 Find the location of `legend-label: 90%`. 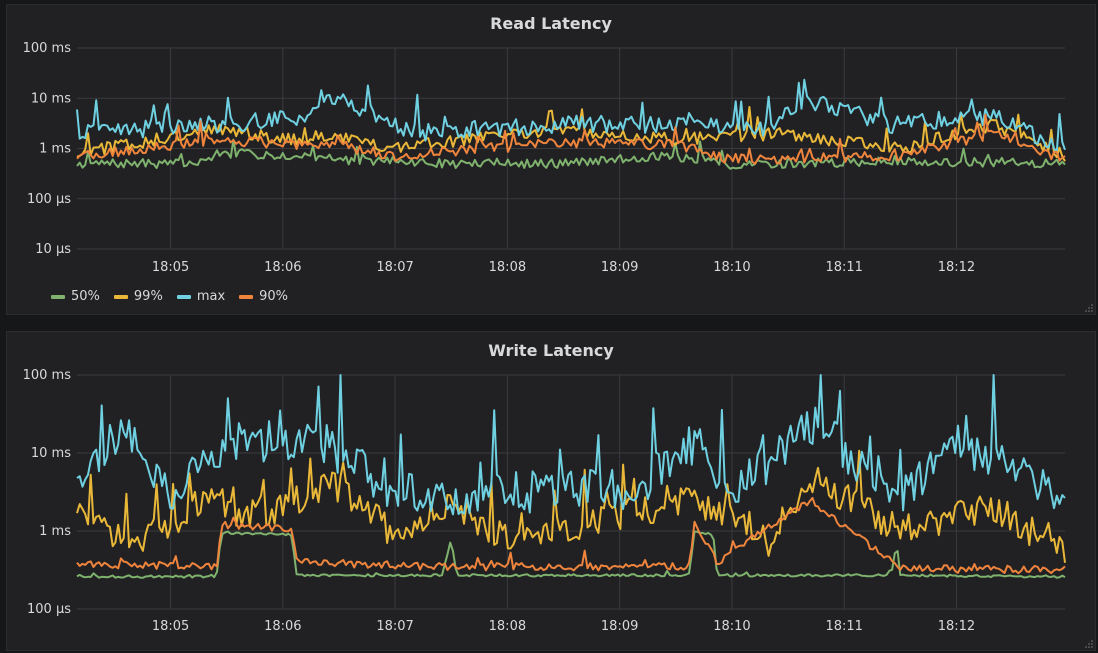

legend-label: 90% is located at coordinates (274, 296).